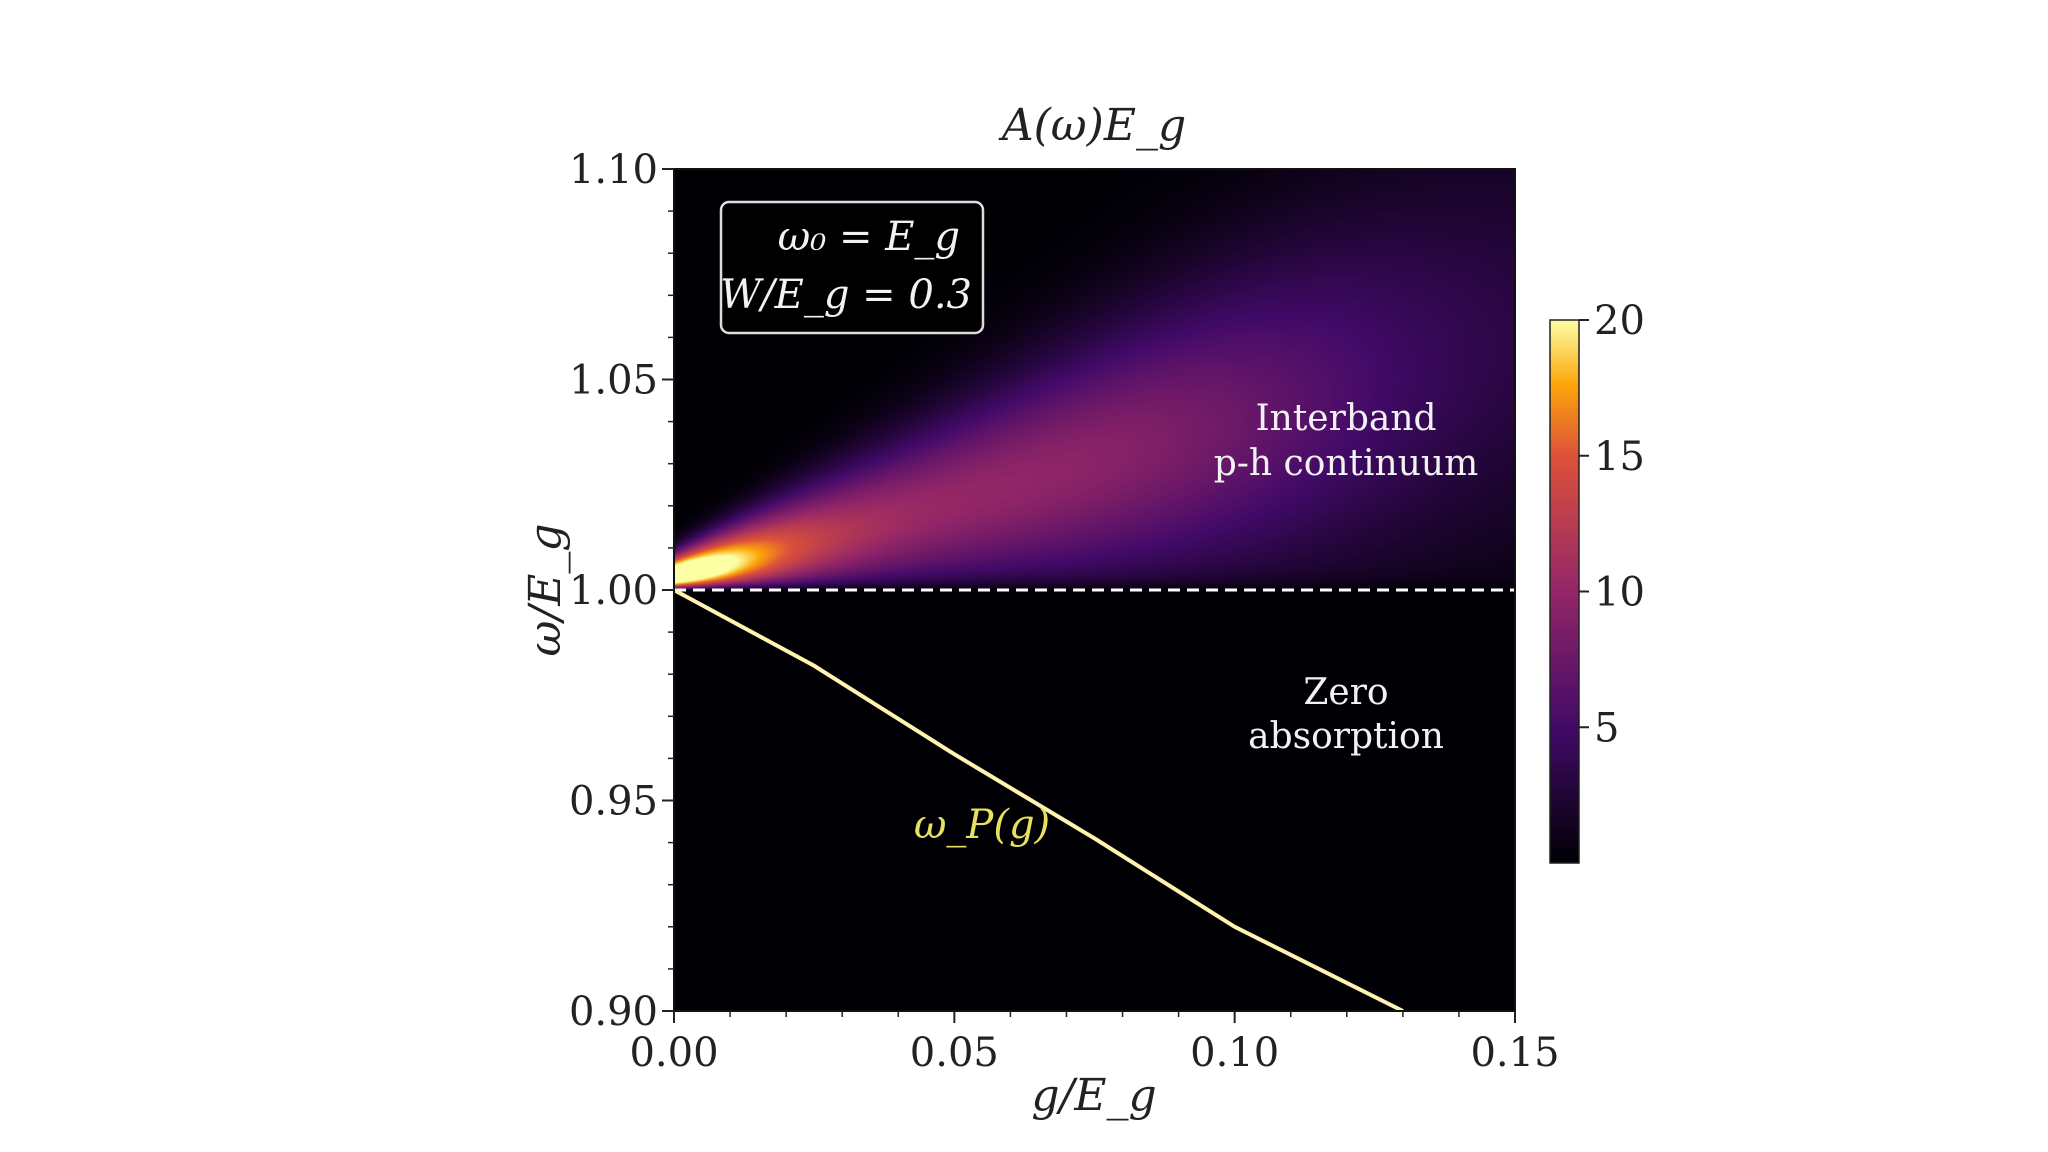  Describe the element at coordinates (1234, 1053) in the screenshot. I see `x-tick-label: 0.10` at that location.